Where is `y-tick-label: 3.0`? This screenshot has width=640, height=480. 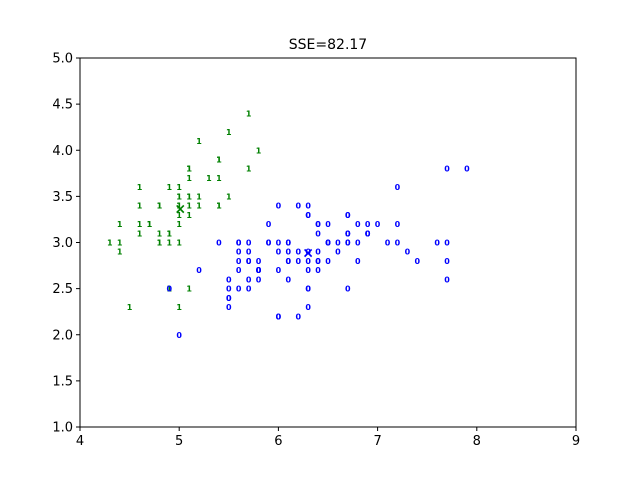
y-tick-label: 3.0 is located at coordinates (62, 243).